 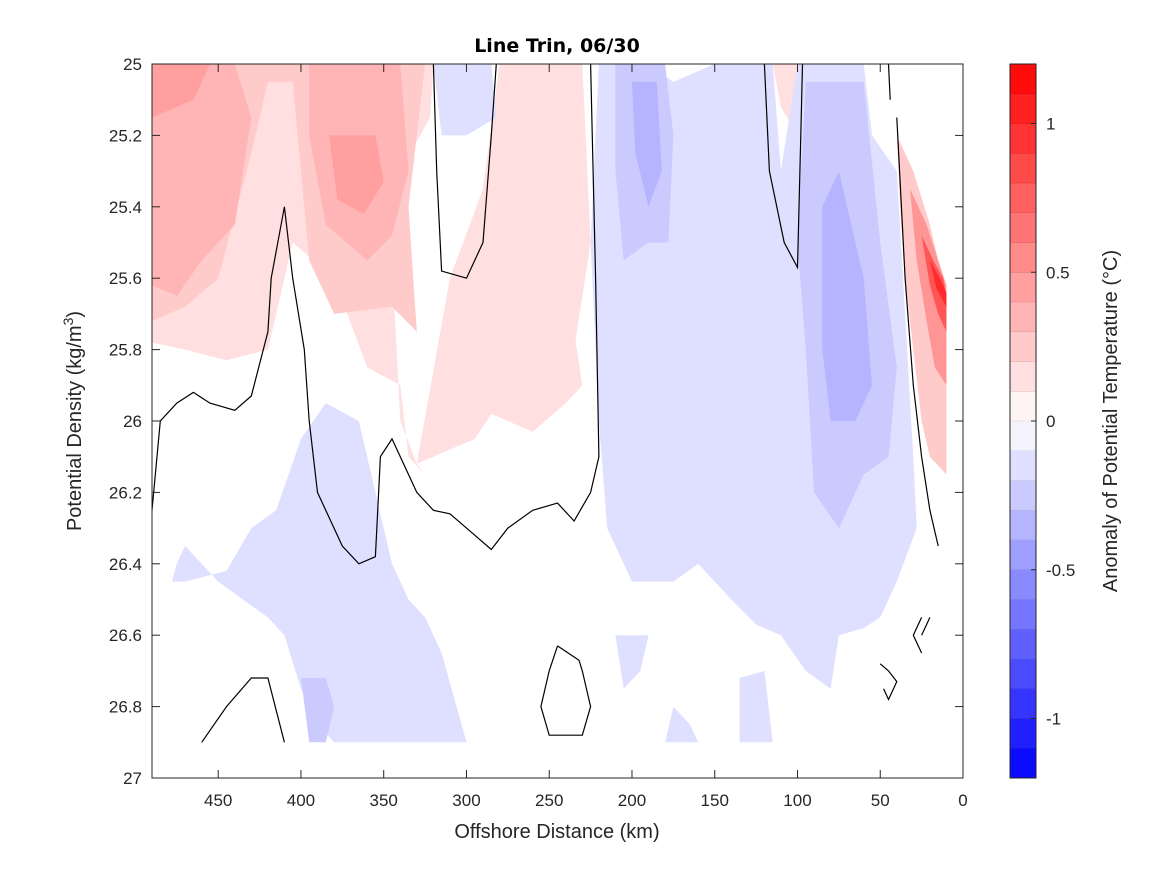 What do you see at coordinates (715, 800) in the screenshot?
I see `x-tick-label: 150` at bounding box center [715, 800].